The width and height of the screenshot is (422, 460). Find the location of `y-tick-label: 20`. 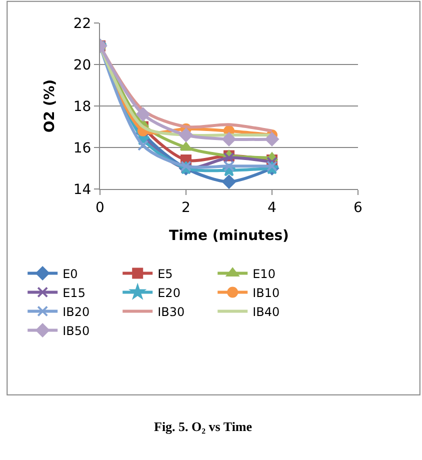

y-tick-label: 20 is located at coordinates (82, 65).